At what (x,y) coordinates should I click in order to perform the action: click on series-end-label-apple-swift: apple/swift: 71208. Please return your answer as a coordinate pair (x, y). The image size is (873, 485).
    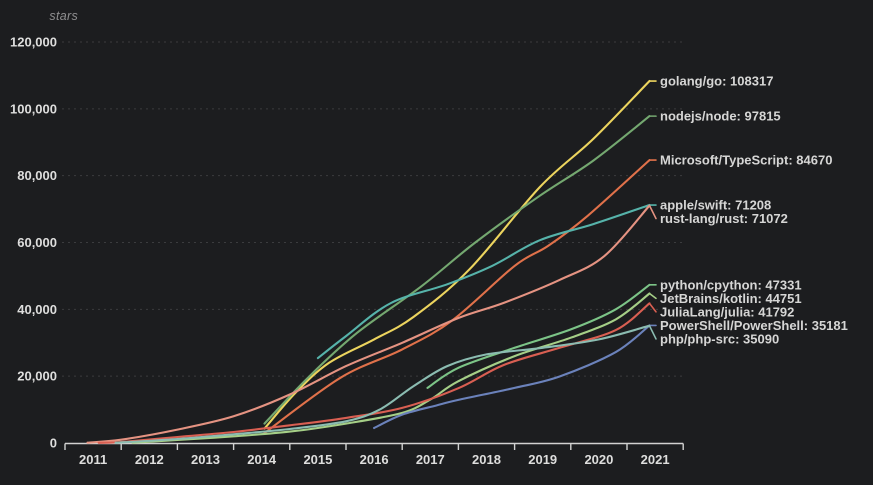
    Looking at the image, I should click on (715, 205).